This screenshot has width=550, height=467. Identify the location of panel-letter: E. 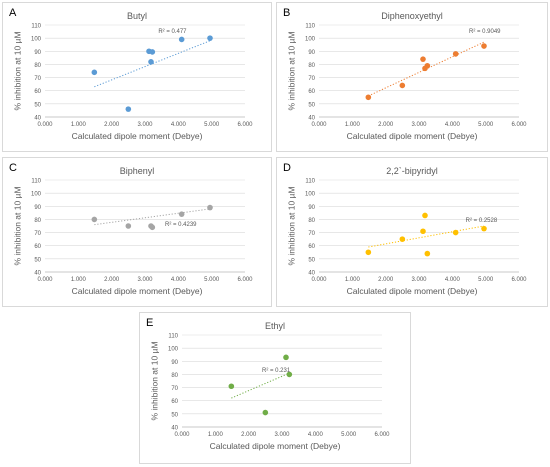
(150, 323).